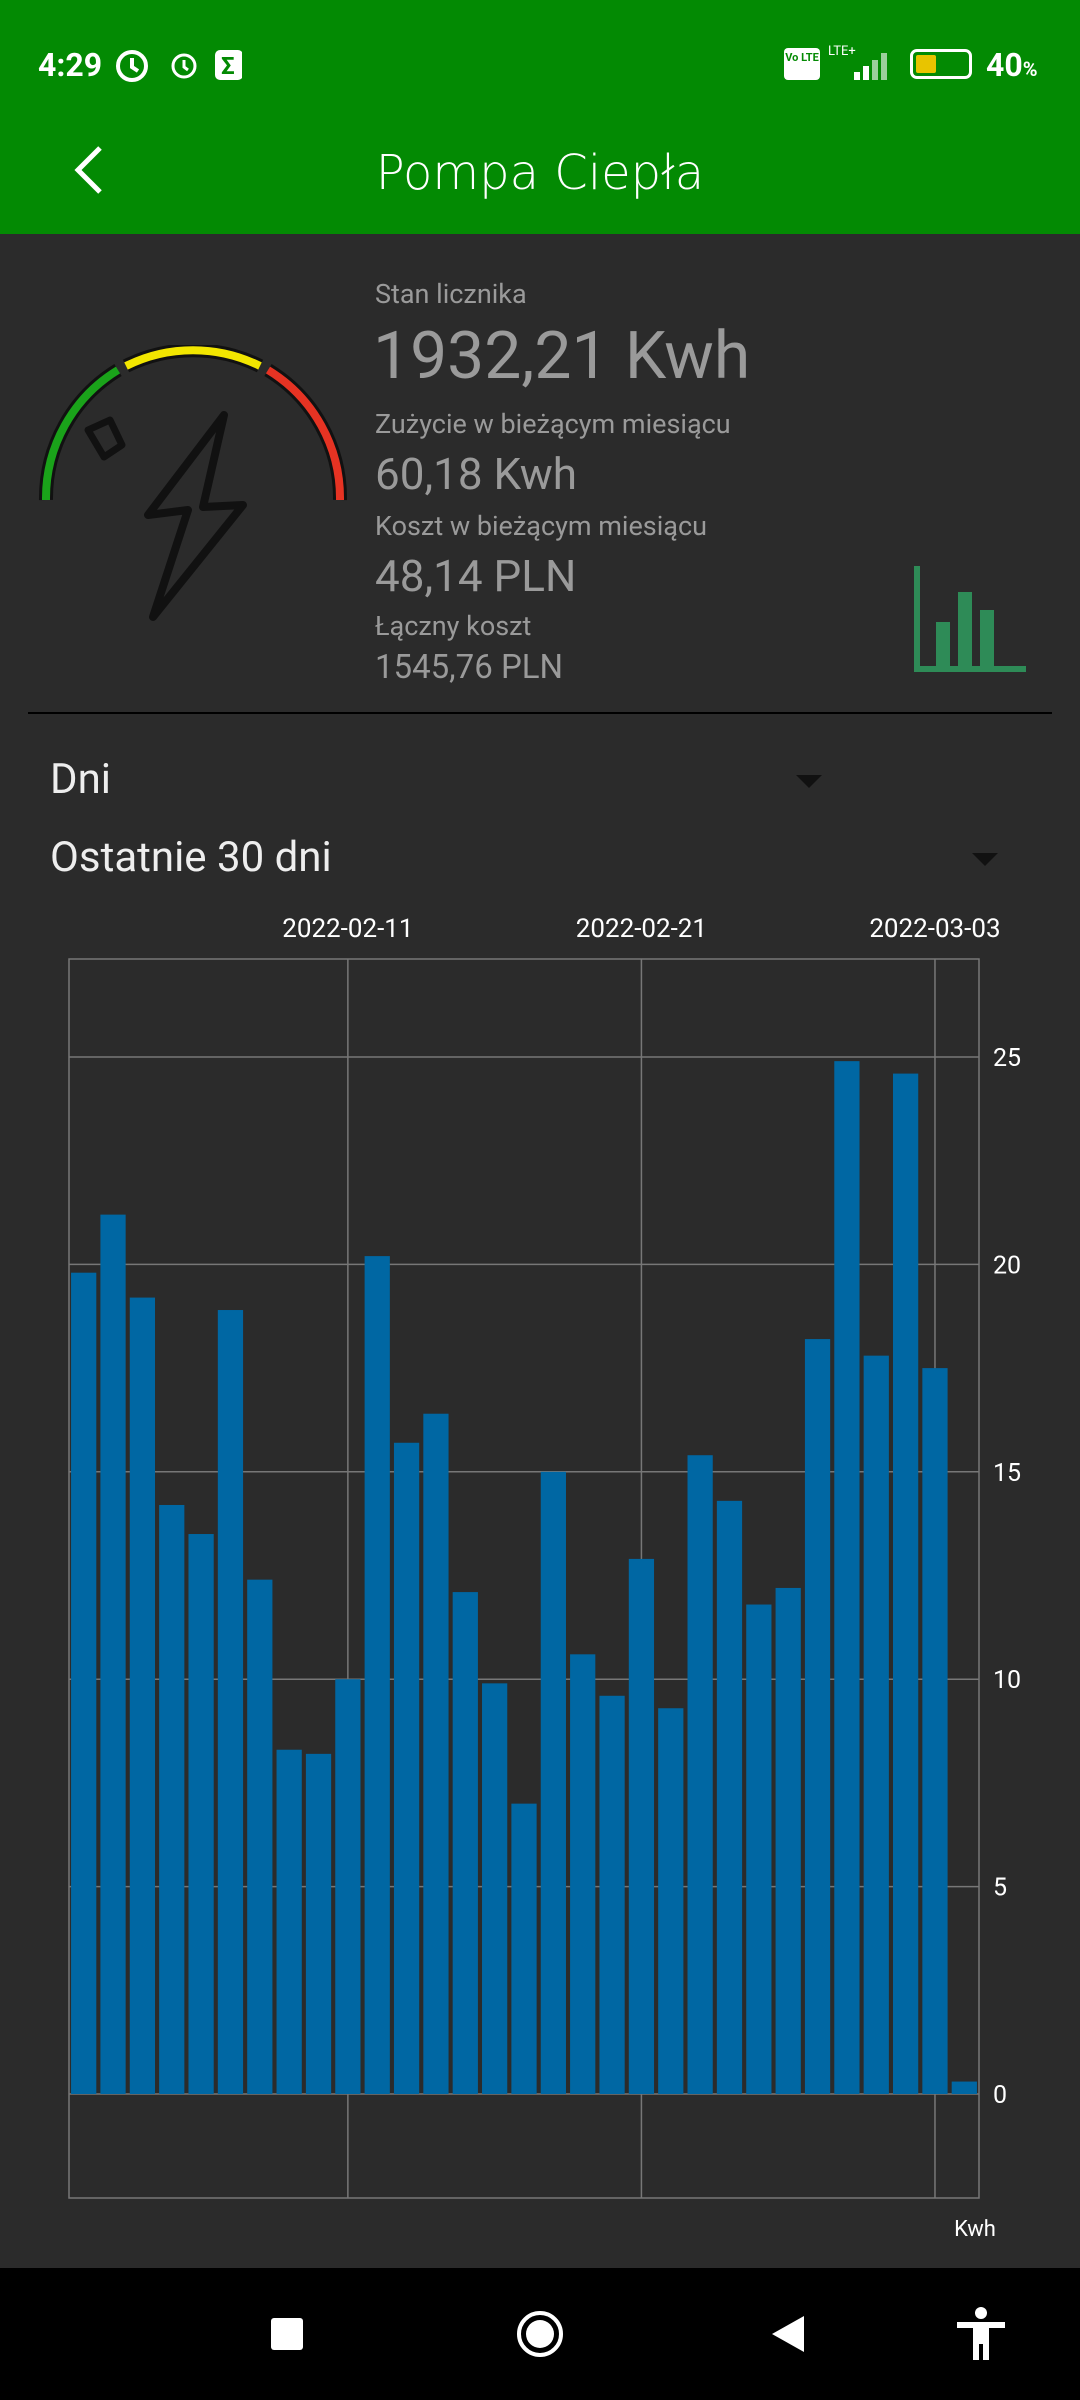 Image resolution: width=1080 pixels, height=2400 pixels. Describe the element at coordinates (469, 667) in the screenshot. I see `total-cost-value: 1545,76 PLN` at that location.